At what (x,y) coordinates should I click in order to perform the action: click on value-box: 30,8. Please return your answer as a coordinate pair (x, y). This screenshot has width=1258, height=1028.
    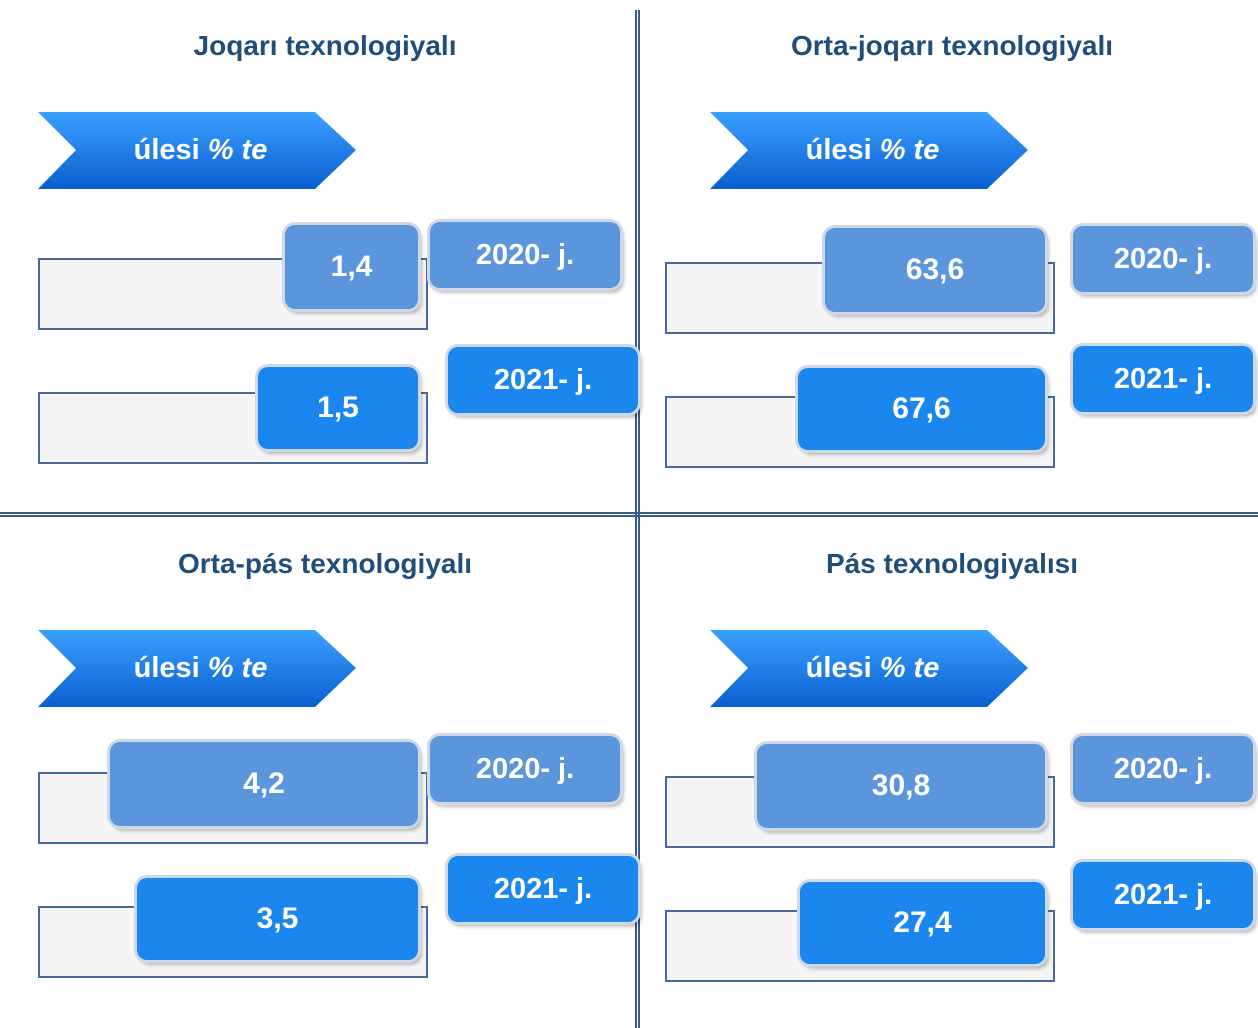
    Looking at the image, I should click on (901, 786).